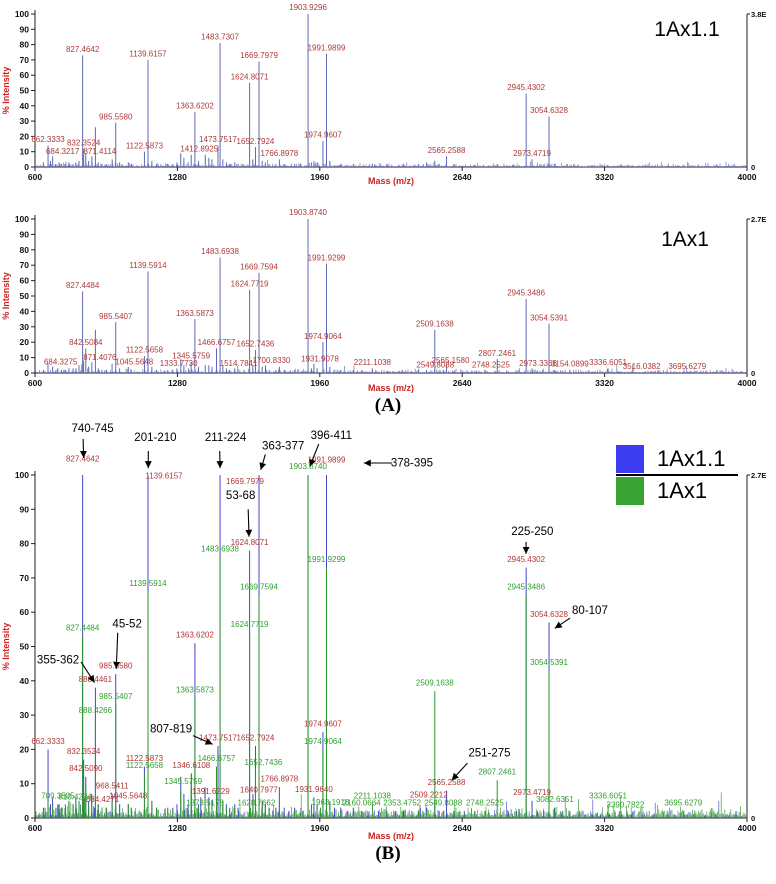  I want to click on legend: 1Ax1.1 1Ax1, so click(677, 475).